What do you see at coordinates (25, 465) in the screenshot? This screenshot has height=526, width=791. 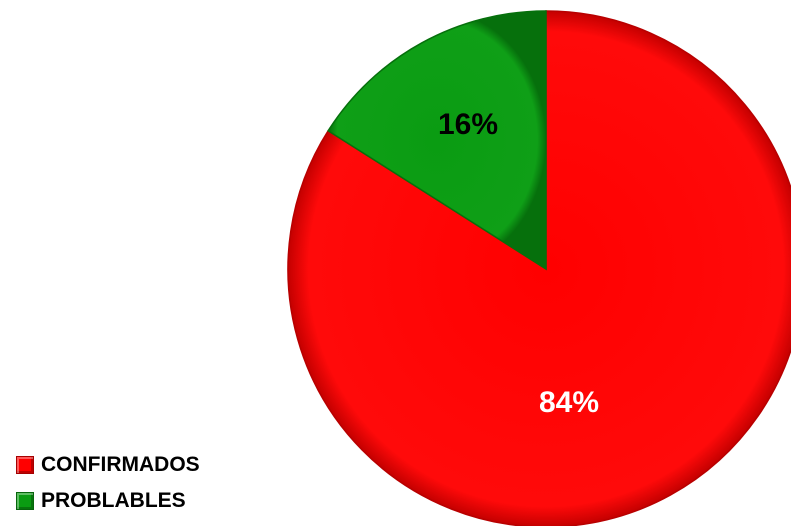 I see `legend-swatch-confirmados` at bounding box center [25, 465].